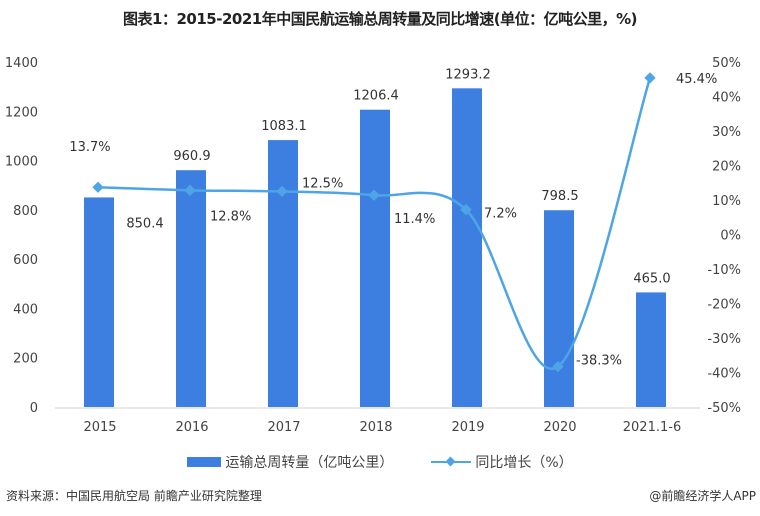 The width and height of the screenshot is (760, 516). What do you see at coordinates (652, 427) in the screenshot?
I see `x-tick-label: 2021.1-6` at bounding box center [652, 427].